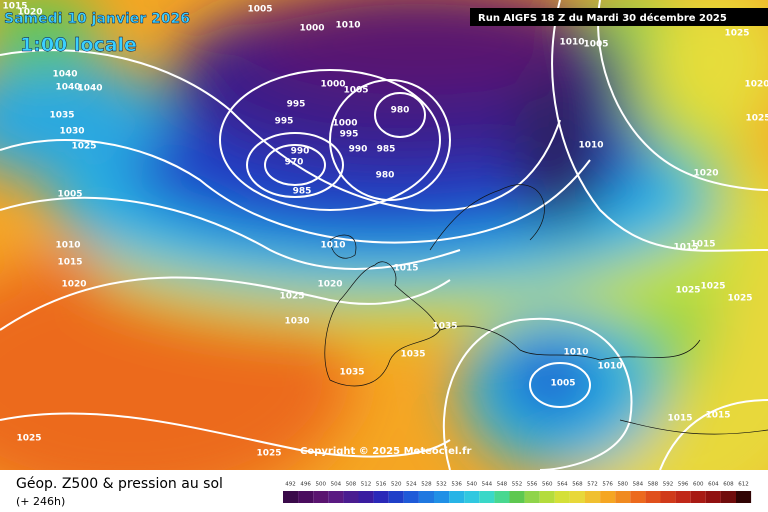  I want to click on scale-label: 608, so click(728, 485).